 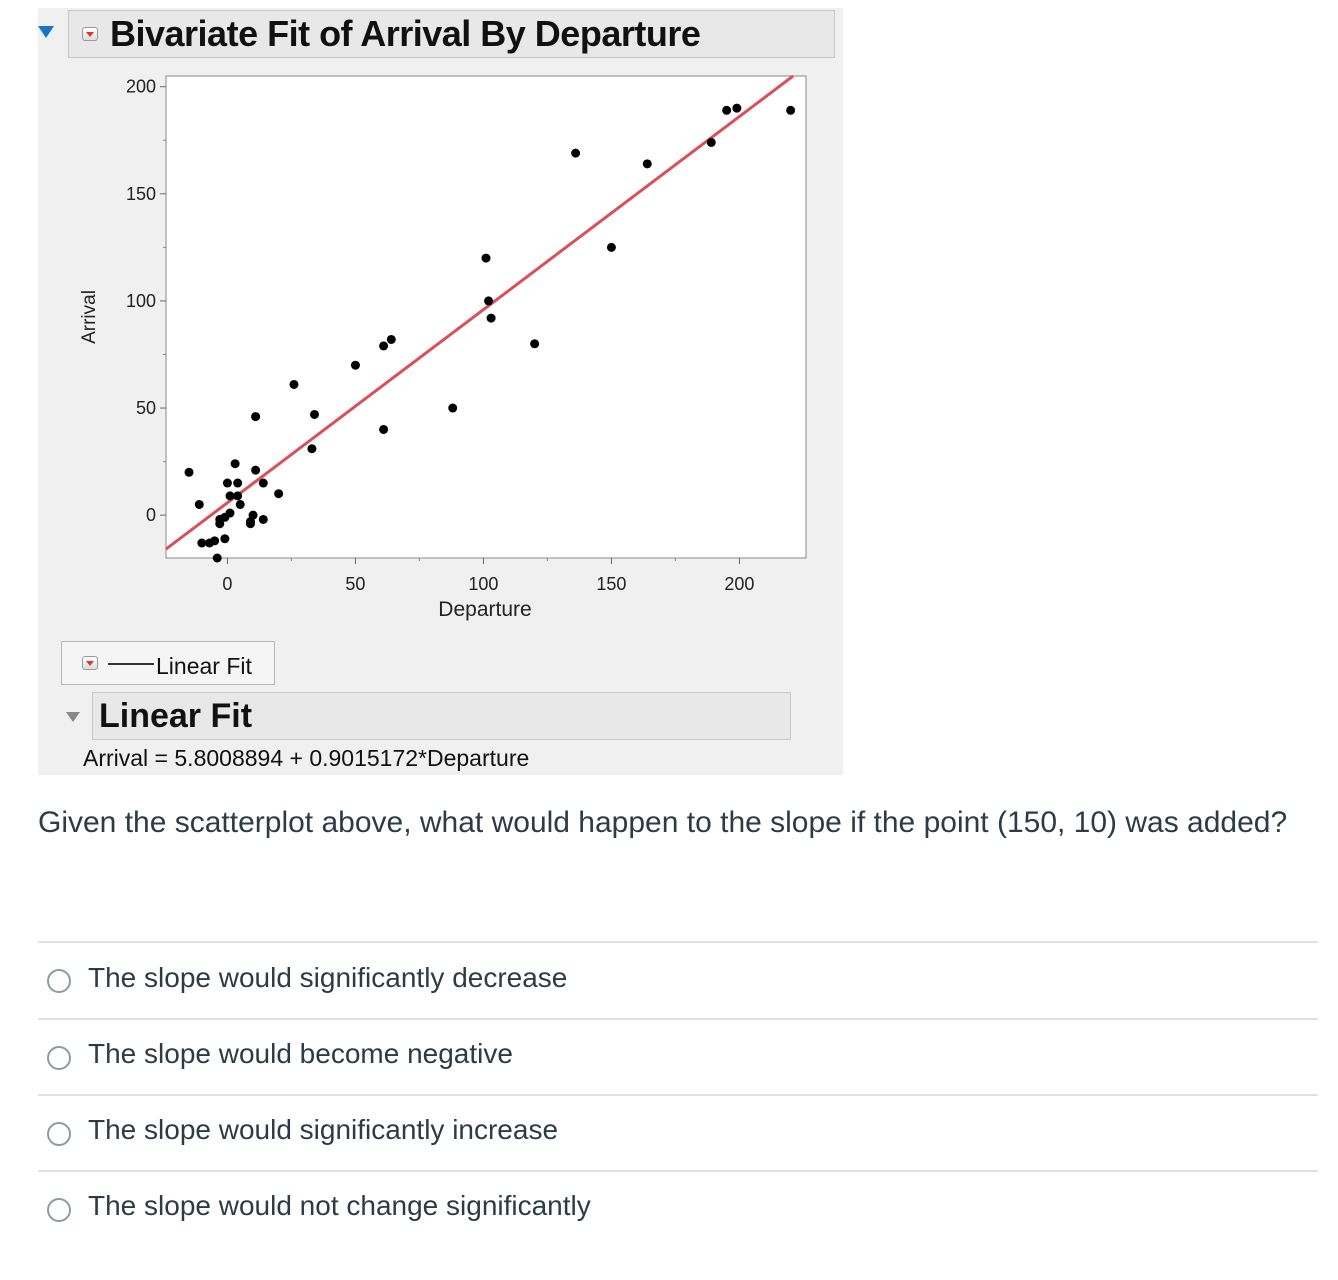 What do you see at coordinates (678, 1133) in the screenshot?
I see `answer-option: The slope would significantly increase` at bounding box center [678, 1133].